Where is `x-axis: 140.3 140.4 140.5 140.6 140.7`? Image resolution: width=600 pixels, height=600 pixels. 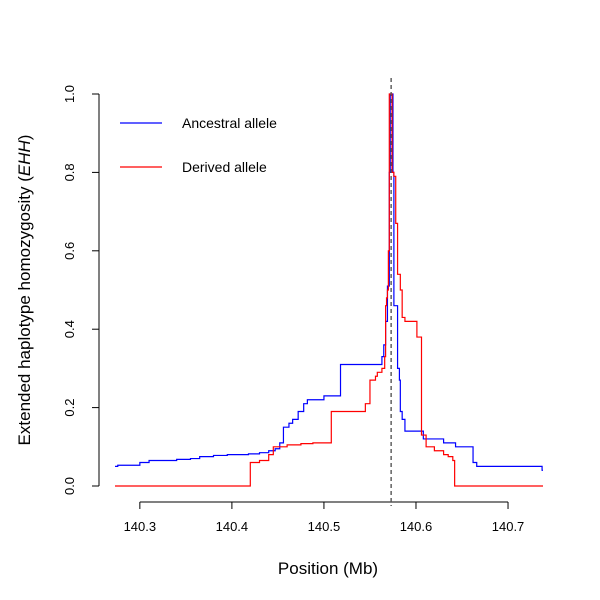 x-axis: 140.3 140.4 140.5 140.6 140.7 is located at coordinates (324, 517).